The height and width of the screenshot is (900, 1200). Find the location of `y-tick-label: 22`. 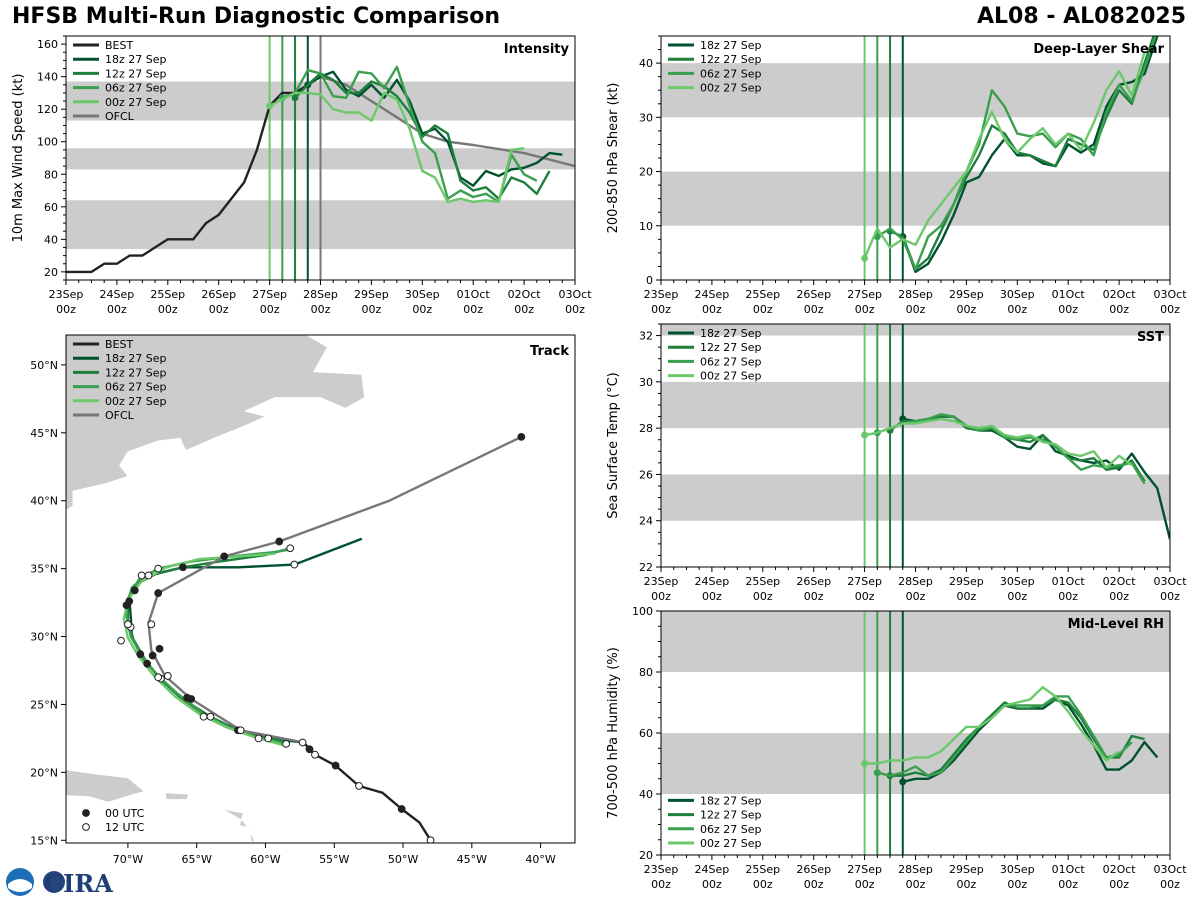

y-tick-label: 22 is located at coordinates (646, 567).